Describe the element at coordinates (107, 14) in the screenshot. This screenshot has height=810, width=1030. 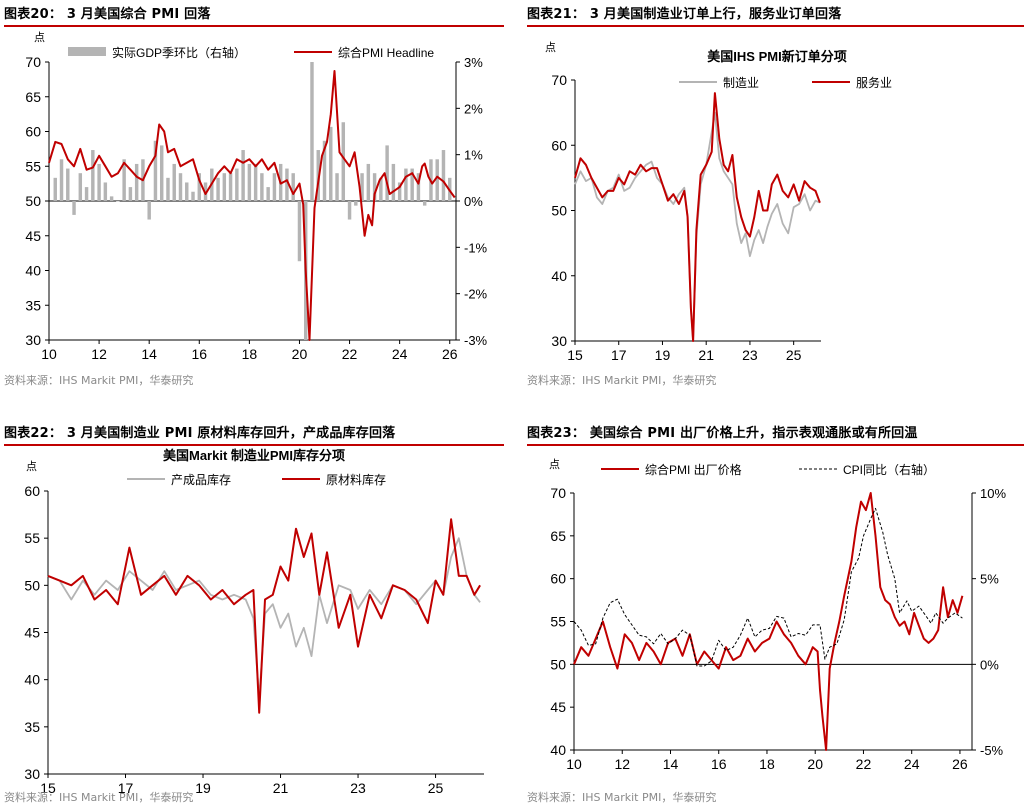
I see `panel-title: 图表20： 3 月美国综合 PMI 回落` at that location.